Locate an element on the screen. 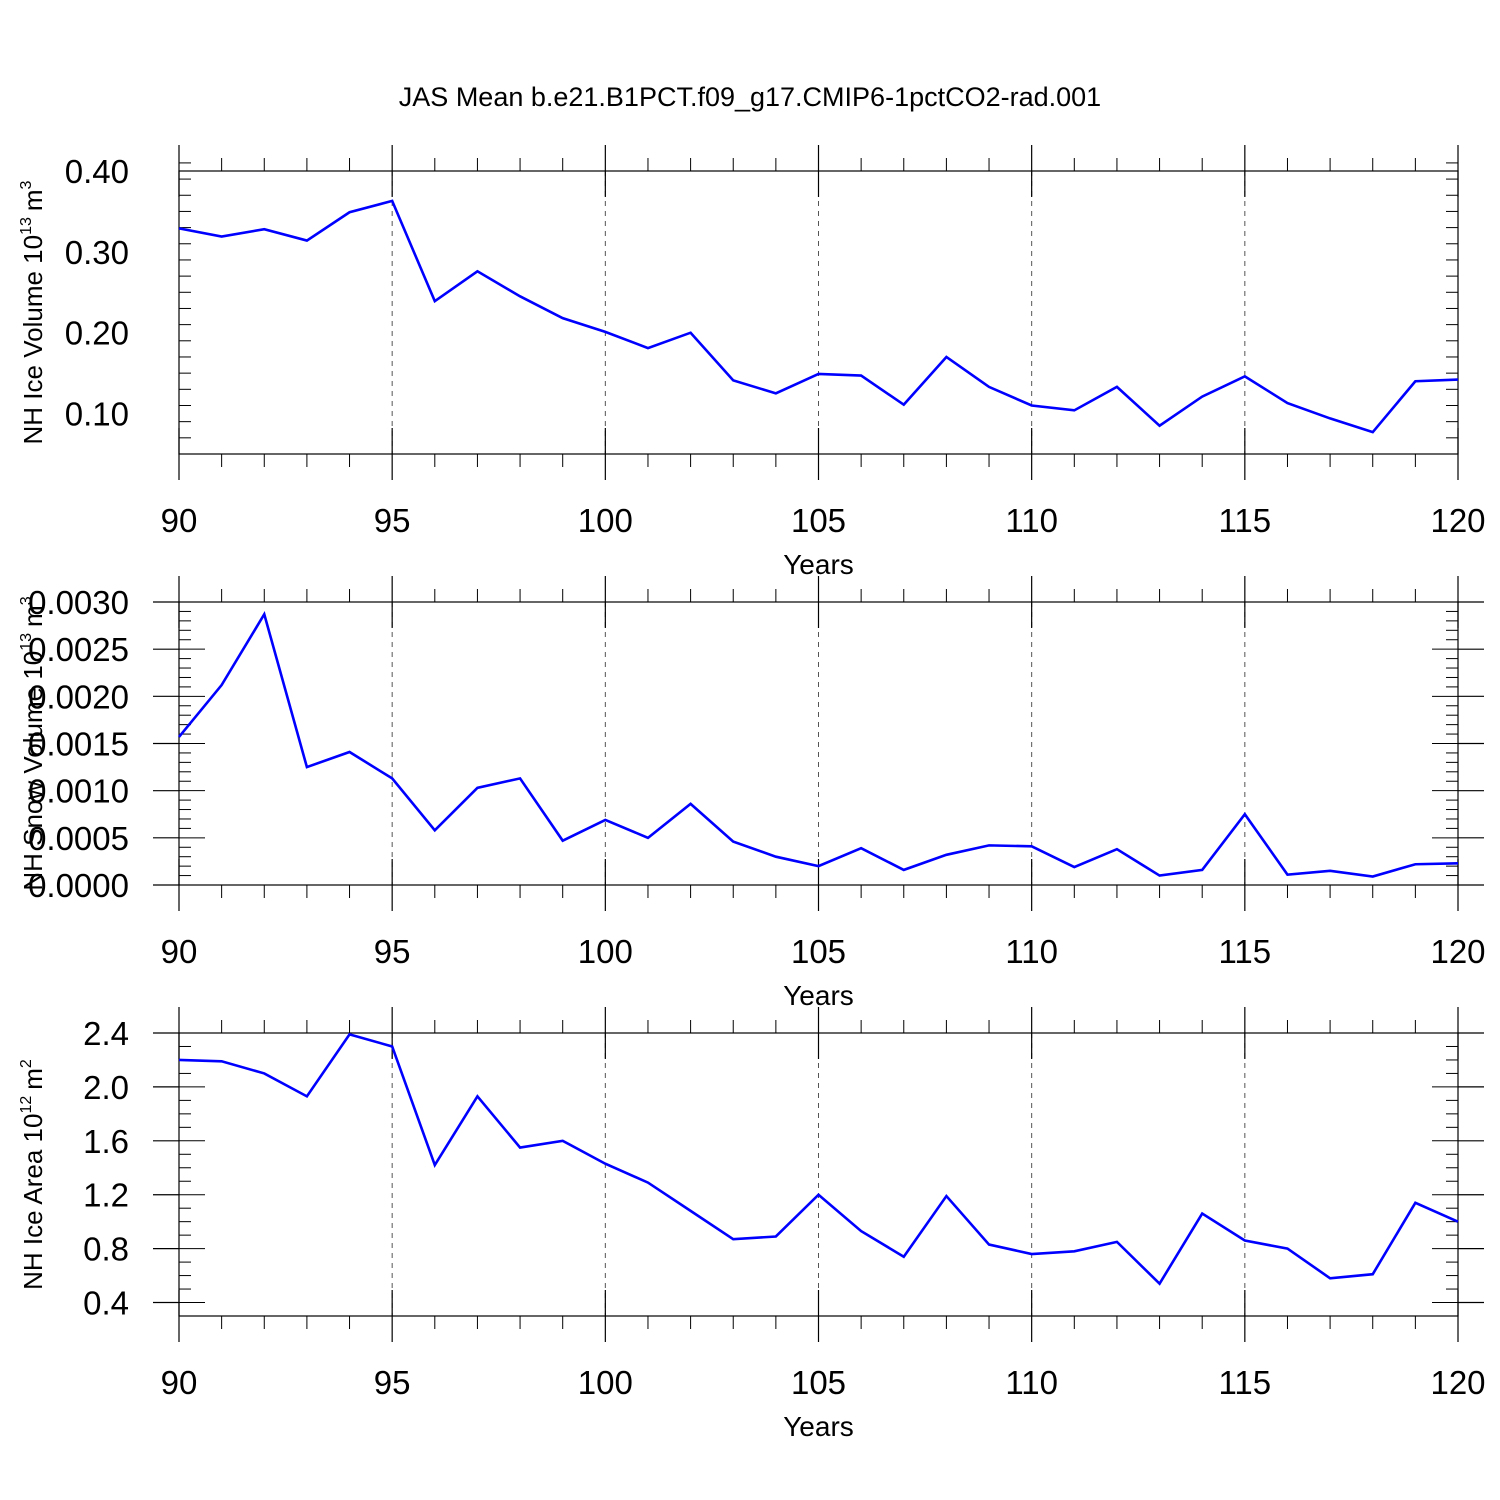 The image size is (1500, 1500). y-axis-label: NH Snow Volume 1013 m3 is located at coordinates (33, 743).